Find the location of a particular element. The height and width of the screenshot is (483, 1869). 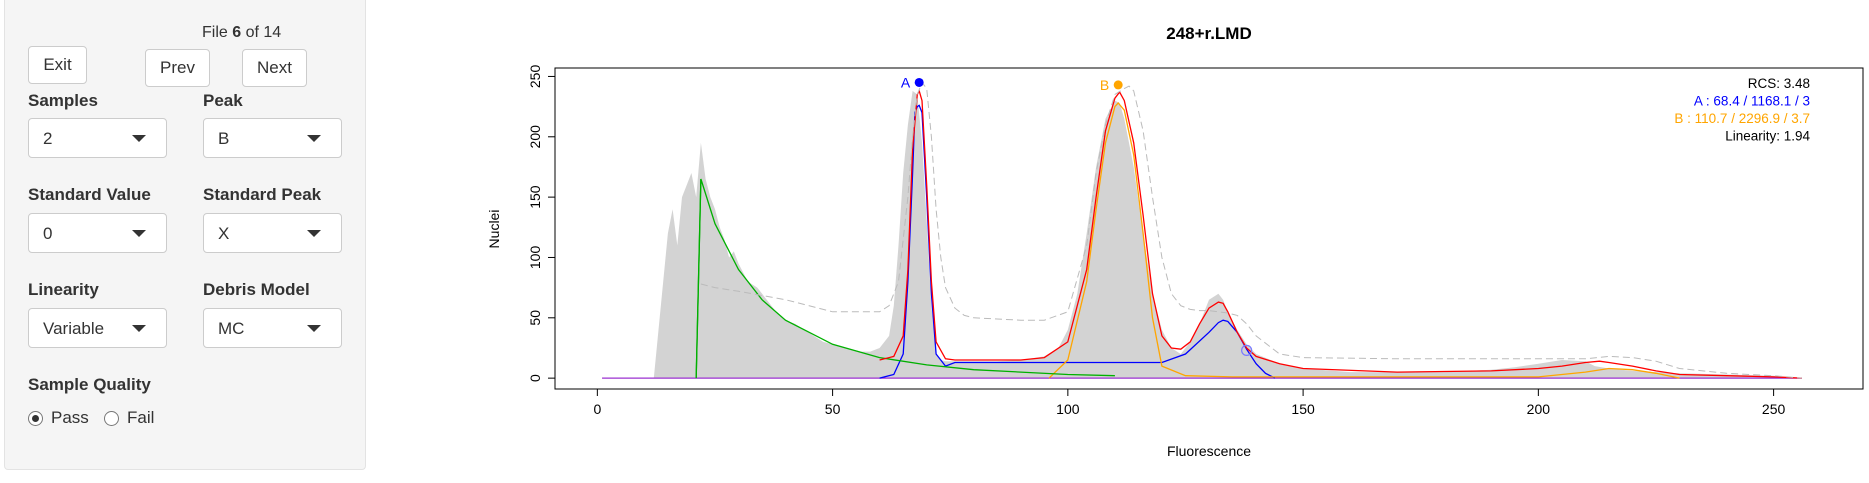

linearity-value: Variable is located at coordinates (74, 328).